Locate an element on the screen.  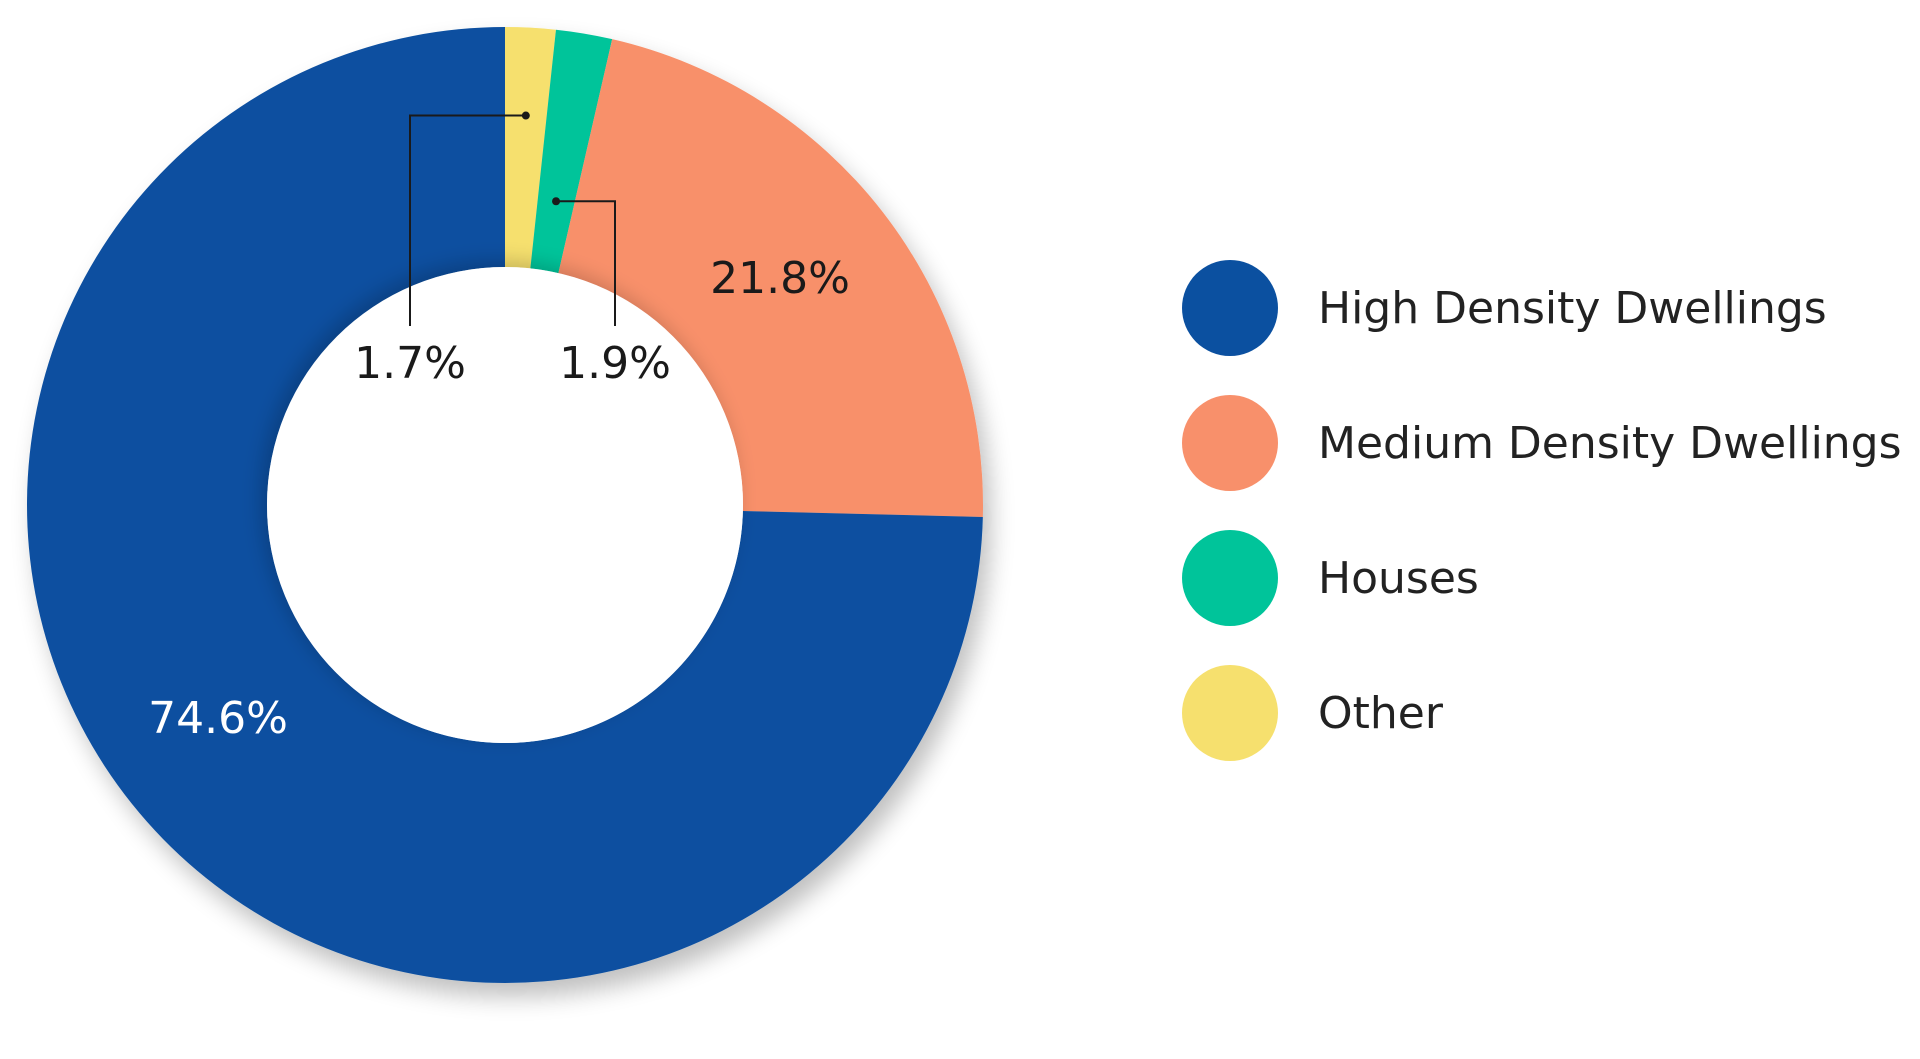
legend-label: High Density Dwellings is located at coordinates (1572, 308).